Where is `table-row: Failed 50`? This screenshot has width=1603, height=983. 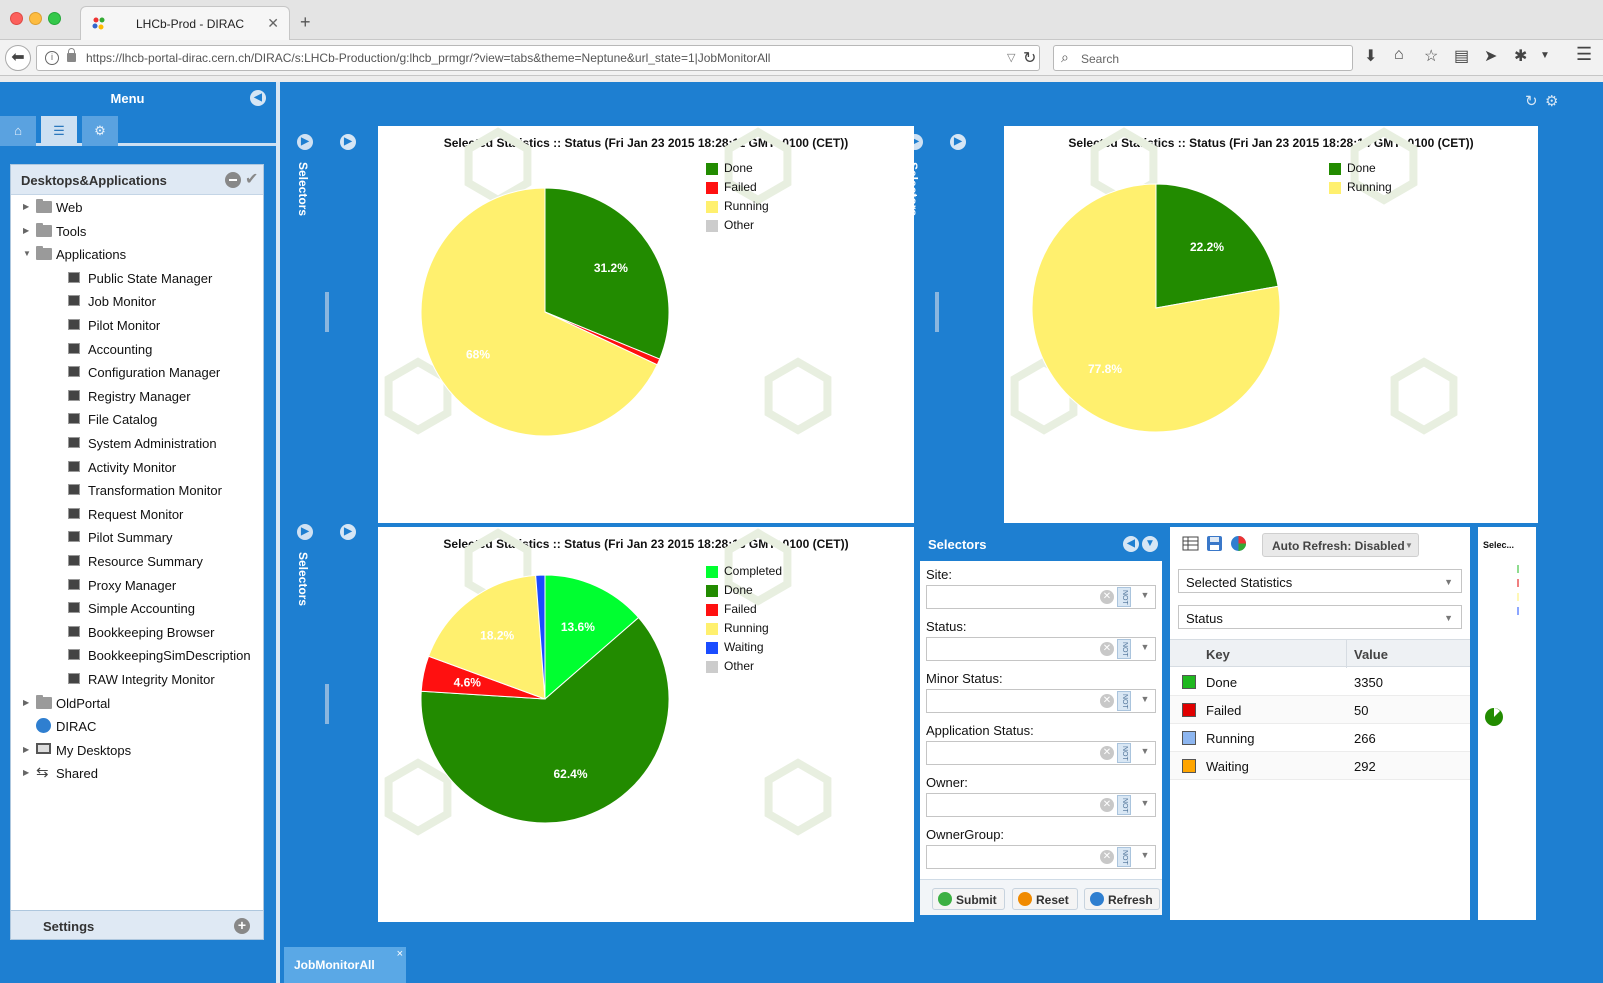 table-row: Failed 50 is located at coordinates (1320, 710).